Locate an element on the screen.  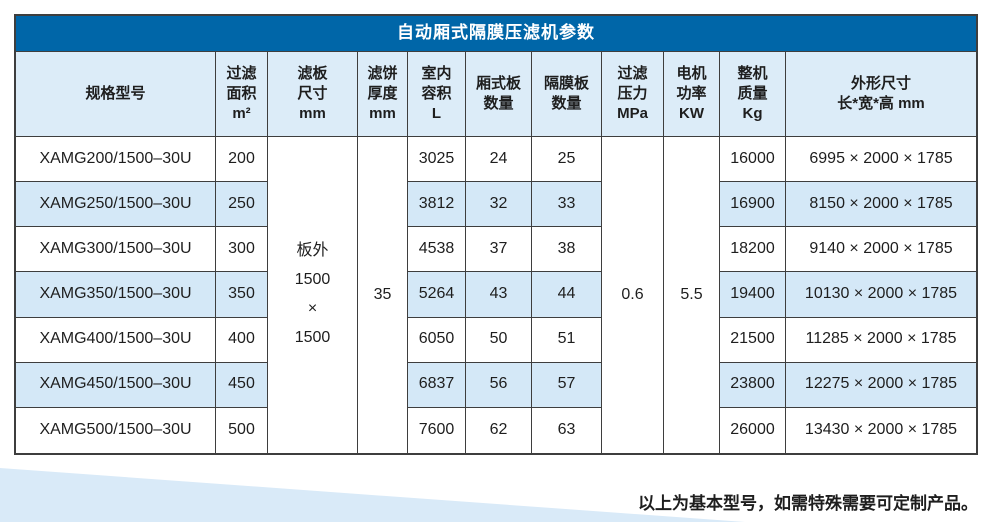
cell-volume: 4538 is located at coordinates (437, 250).